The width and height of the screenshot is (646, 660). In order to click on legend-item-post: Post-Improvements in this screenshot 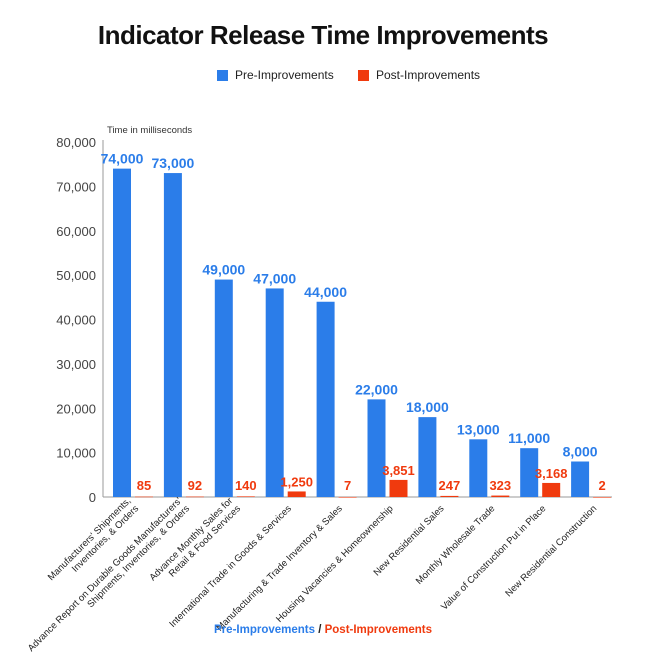, I will do `click(419, 75)`.